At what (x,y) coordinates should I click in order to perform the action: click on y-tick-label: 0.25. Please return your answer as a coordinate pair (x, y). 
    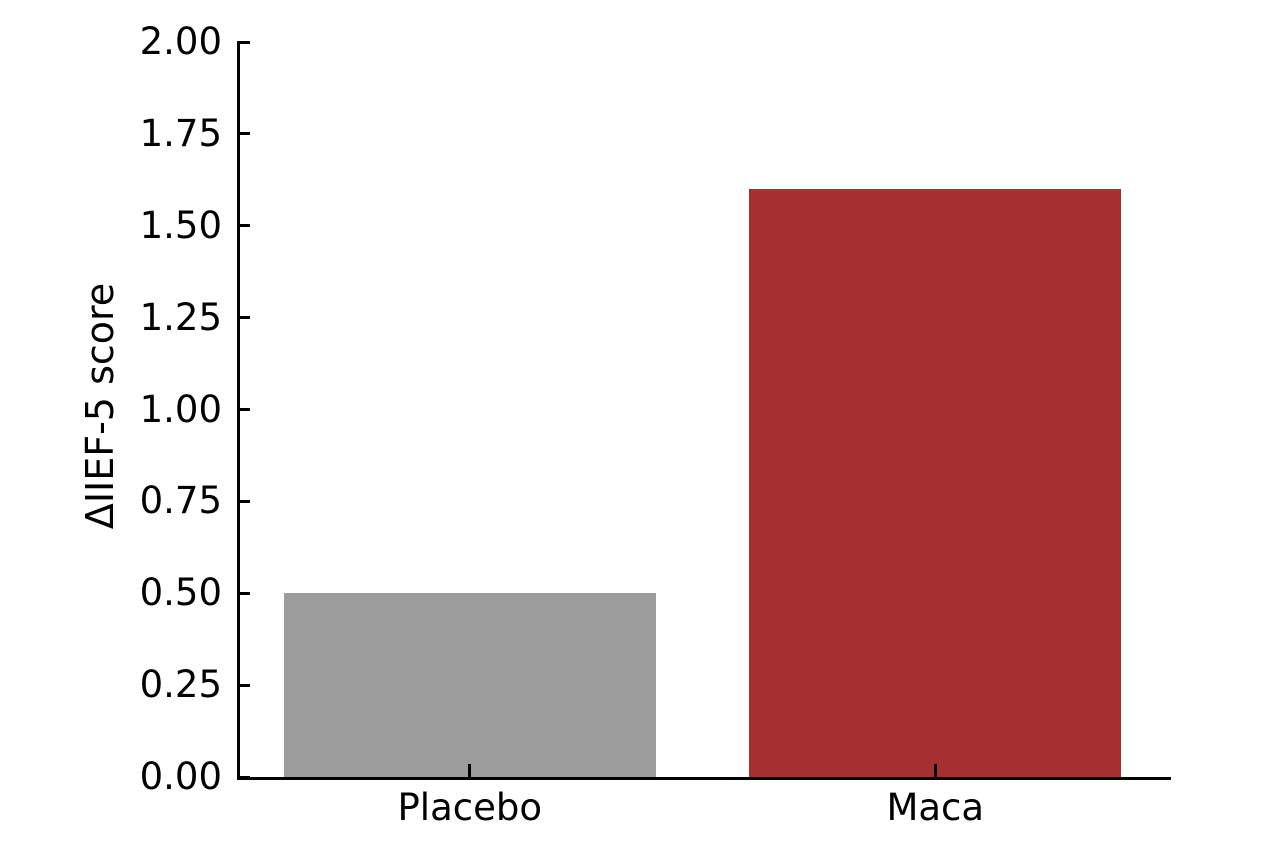
    Looking at the image, I should click on (180, 685).